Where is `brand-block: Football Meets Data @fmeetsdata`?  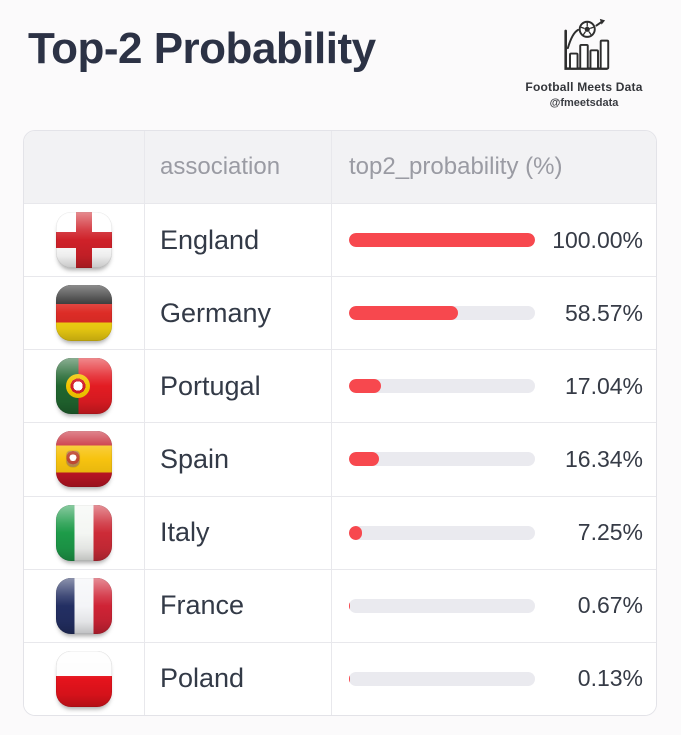
brand-block: Football Meets Data @fmeetsdata is located at coordinates (584, 63).